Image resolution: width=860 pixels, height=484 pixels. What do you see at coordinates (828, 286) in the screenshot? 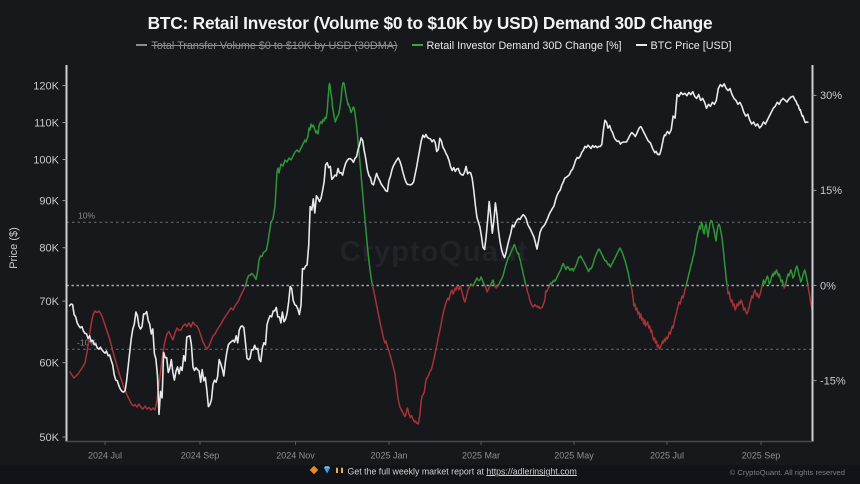
I see `svg-text: 0%` at bounding box center [828, 286].